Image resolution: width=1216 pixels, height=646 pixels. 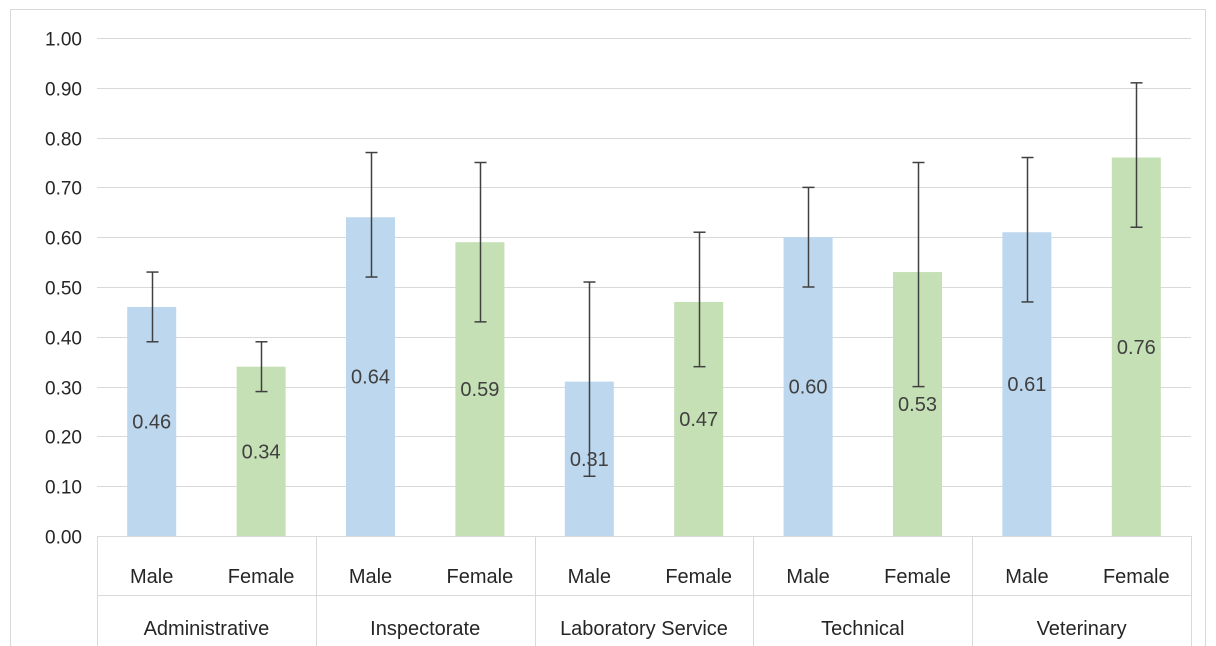 I want to click on group-label: Technical, so click(x=862, y=629).